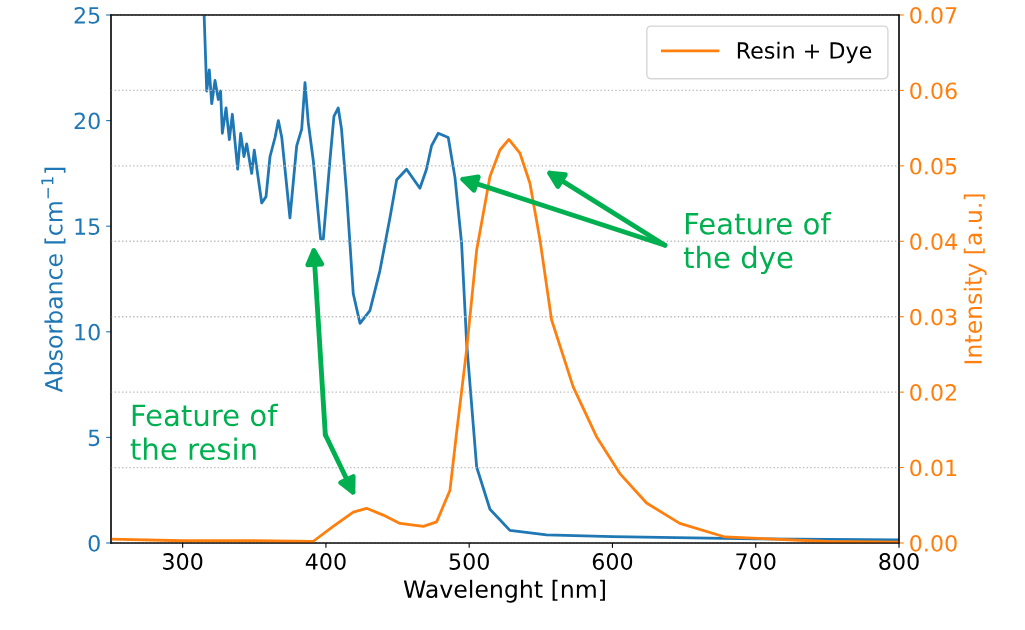 The width and height of the screenshot is (1025, 630). I want to click on y2-tick-label: 0.04, so click(933, 242).